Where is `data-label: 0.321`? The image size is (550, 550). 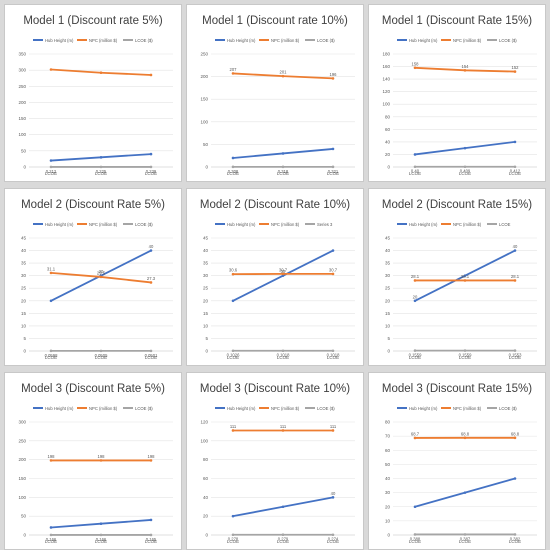 data-label: 0.321 is located at coordinates (333, 171).